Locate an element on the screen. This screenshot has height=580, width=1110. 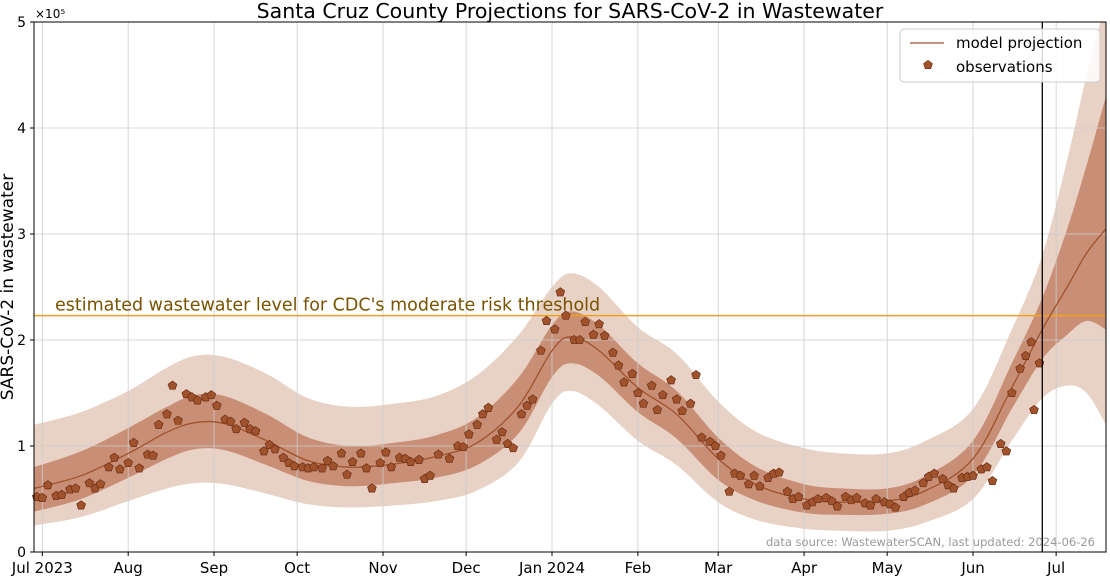
x-tick-label: Jan 2024 is located at coordinates (551, 567).